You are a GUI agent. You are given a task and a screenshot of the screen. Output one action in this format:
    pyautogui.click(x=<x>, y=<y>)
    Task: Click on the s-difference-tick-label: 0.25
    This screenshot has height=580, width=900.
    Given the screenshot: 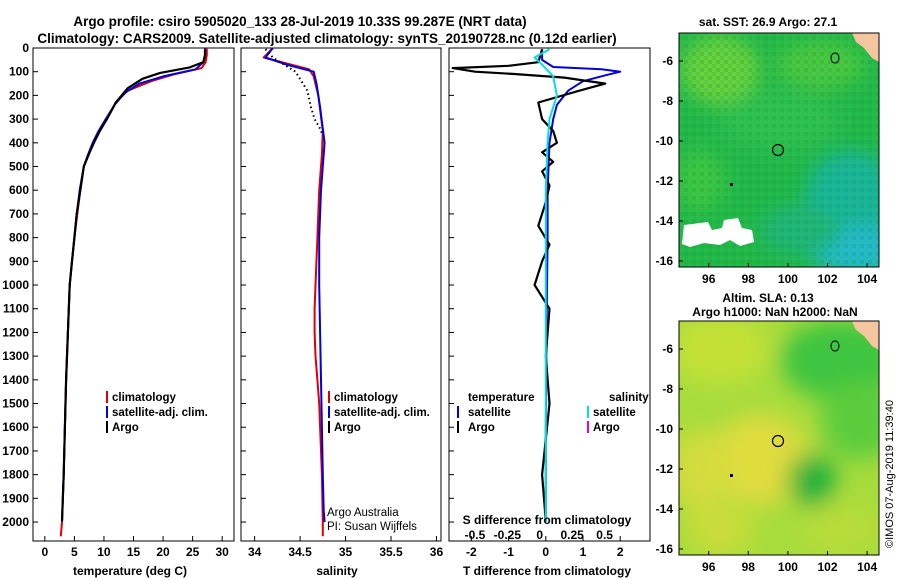 What is the action you would take?
    pyautogui.click(x=573, y=535)
    